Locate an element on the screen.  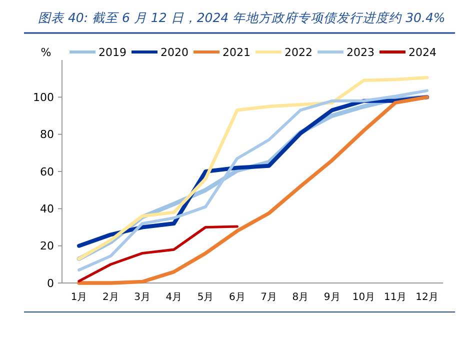
line-series is located at coordinates (158, 253).